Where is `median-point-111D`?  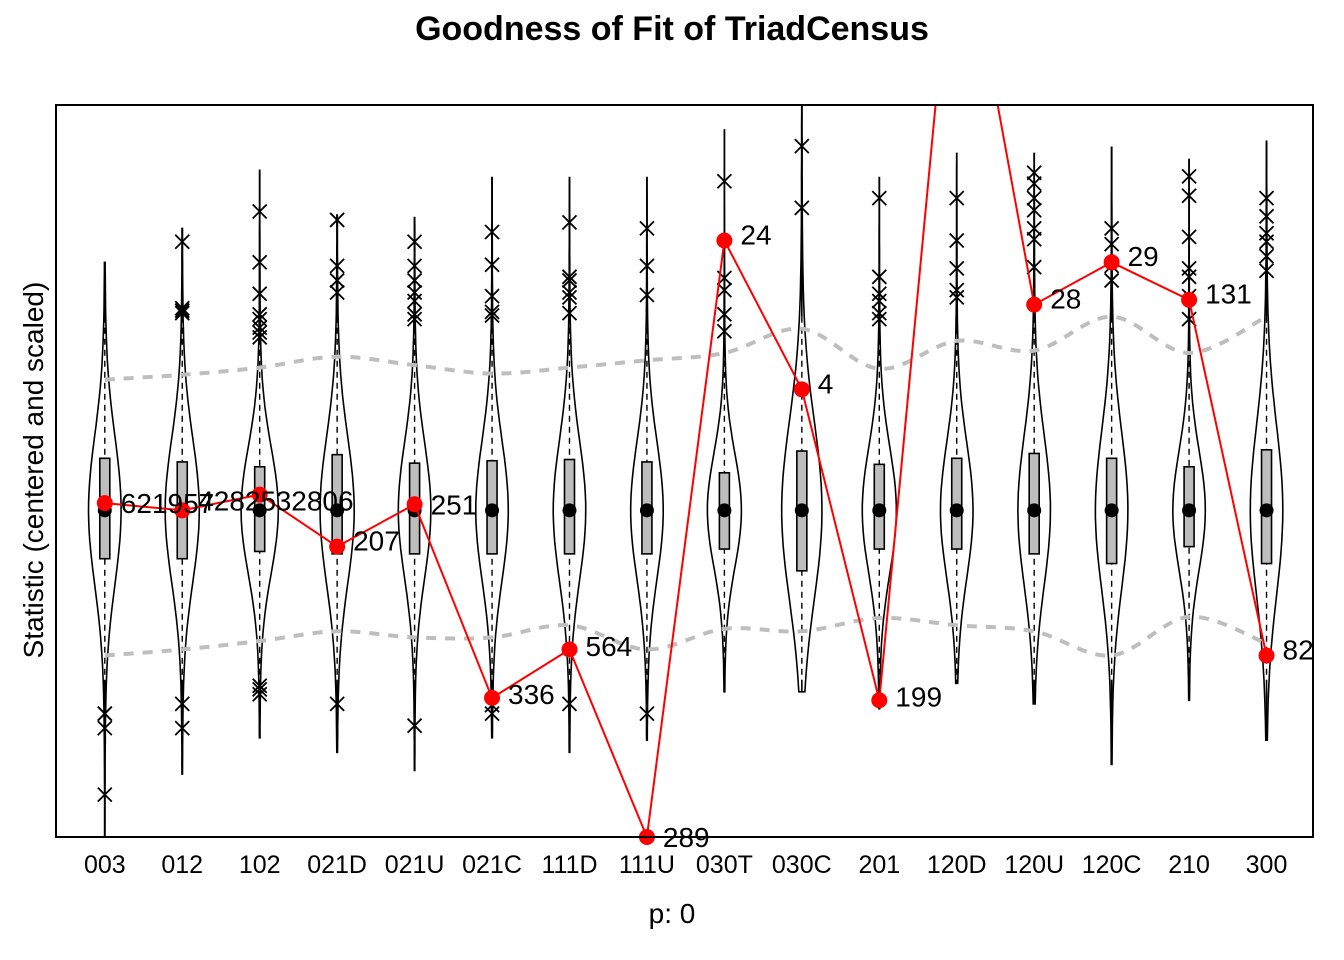 median-point-111D is located at coordinates (569, 510).